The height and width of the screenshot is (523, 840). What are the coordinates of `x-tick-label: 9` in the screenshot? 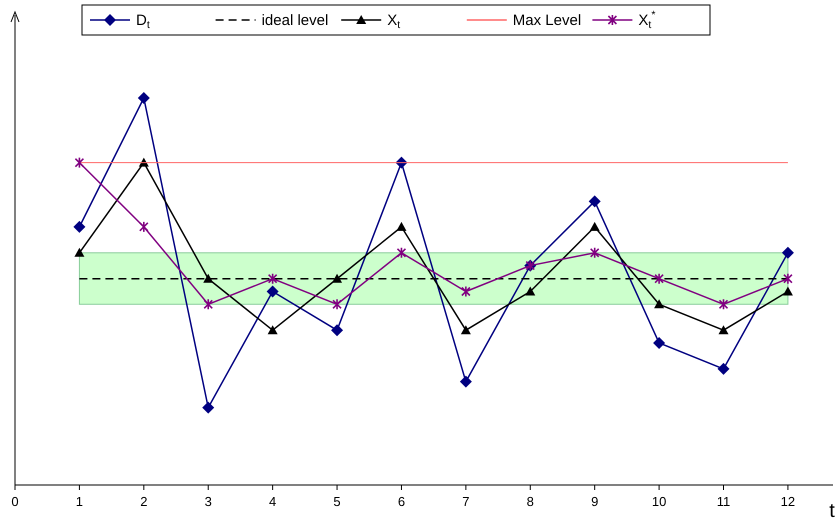 It's located at (594, 501).